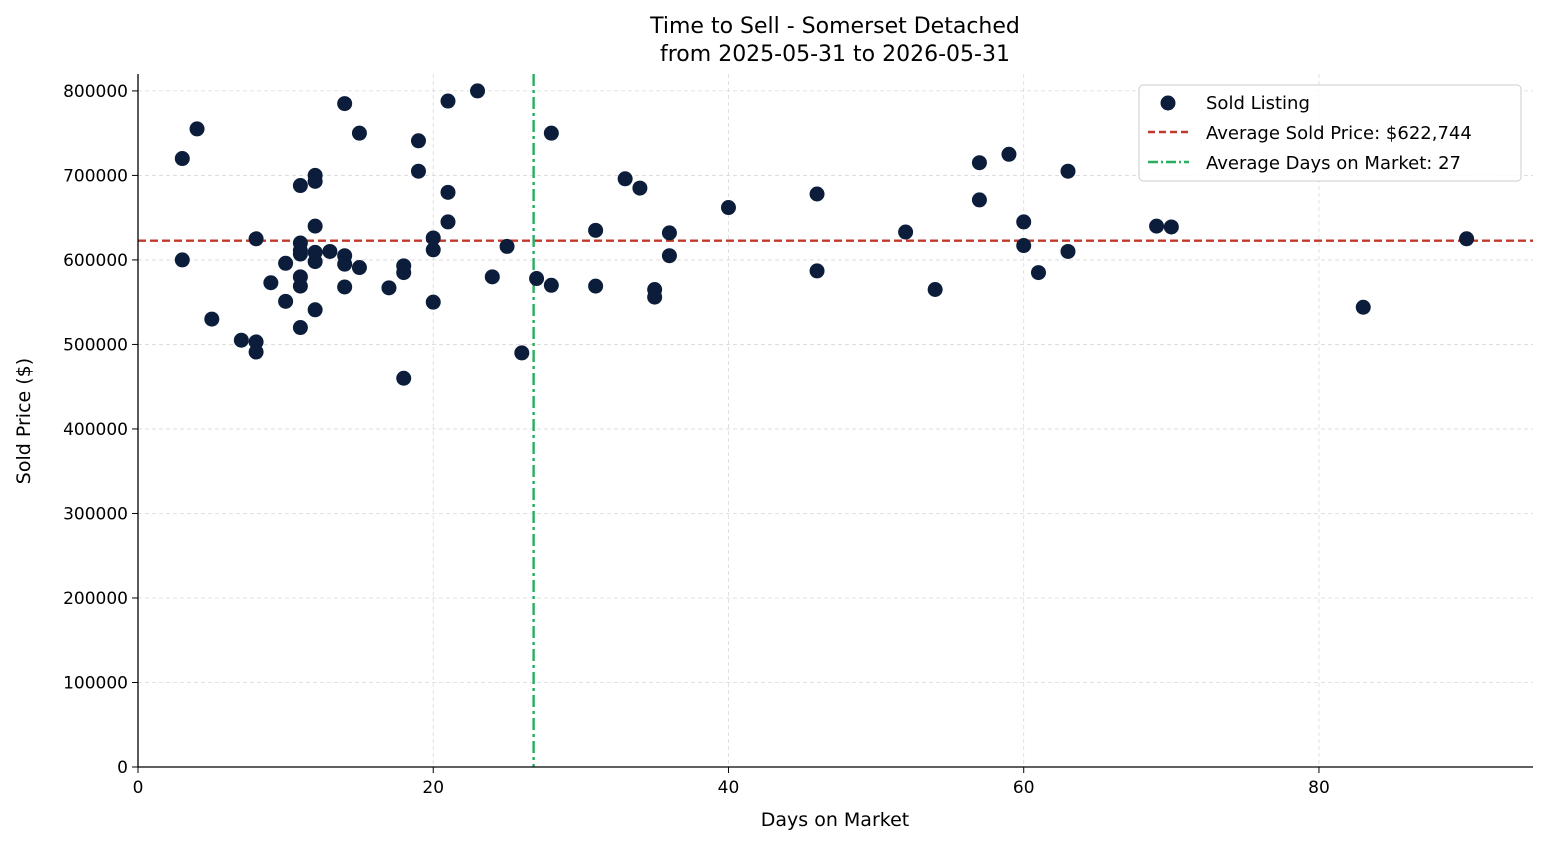 The image size is (1547, 845). What do you see at coordinates (95, 261) in the screenshot?
I see `y-tick-label: 600000` at bounding box center [95, 261].